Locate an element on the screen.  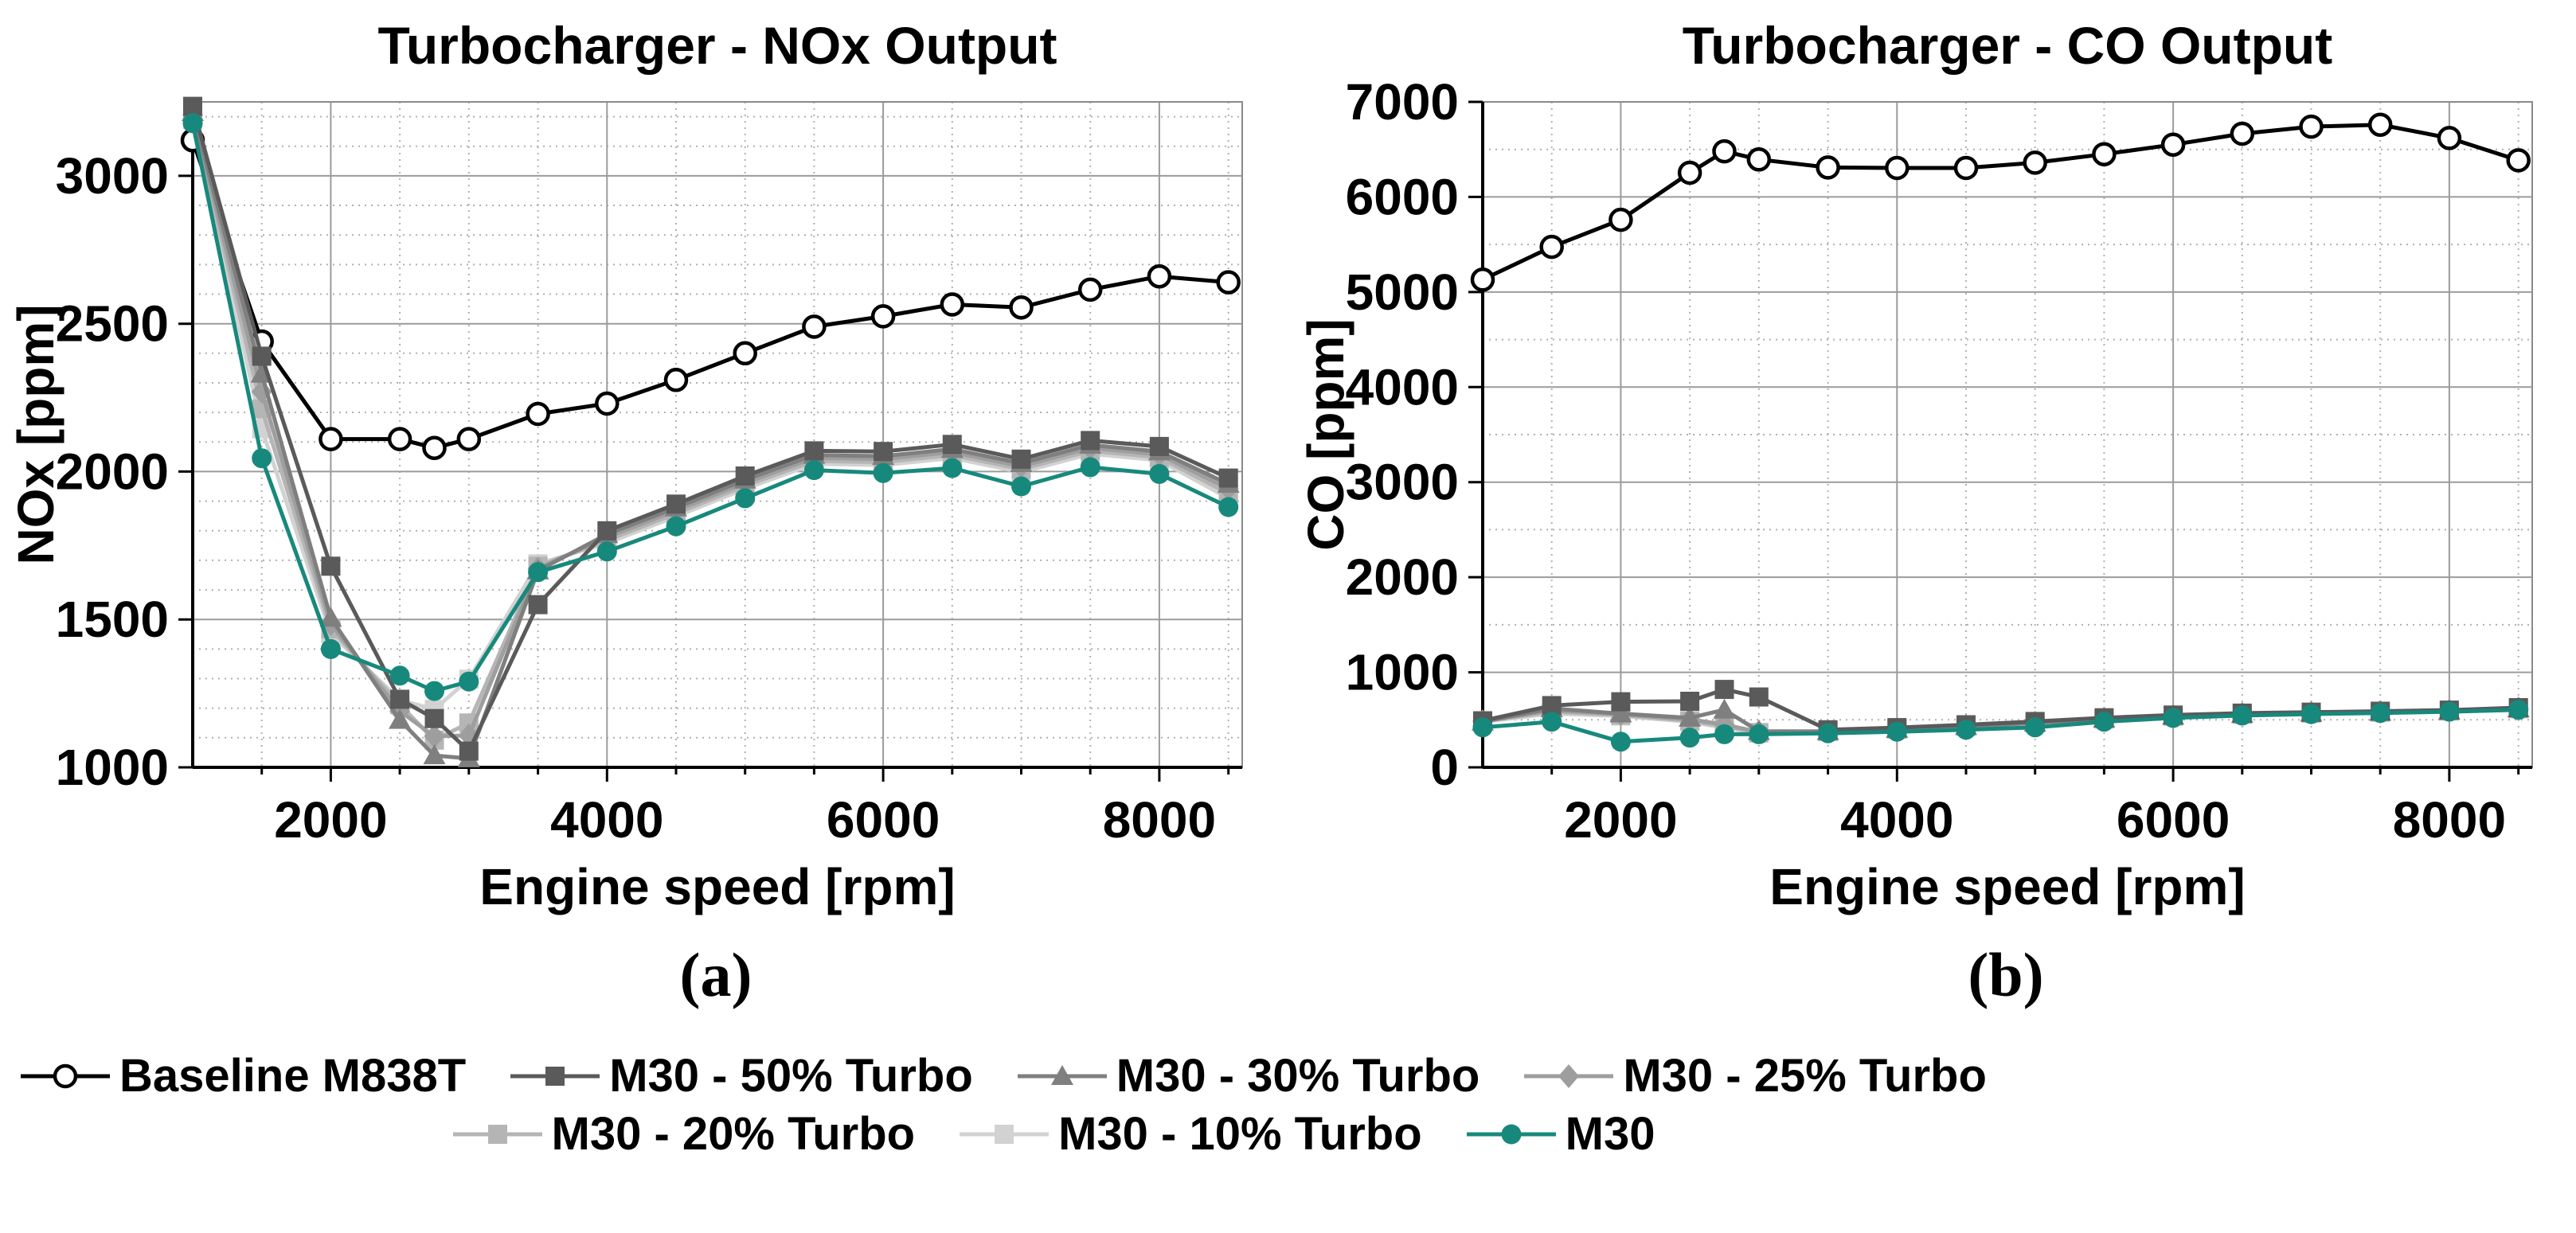
legend-item-label: M30 - 30% Turbo is located at coordinates (1298, 1076).